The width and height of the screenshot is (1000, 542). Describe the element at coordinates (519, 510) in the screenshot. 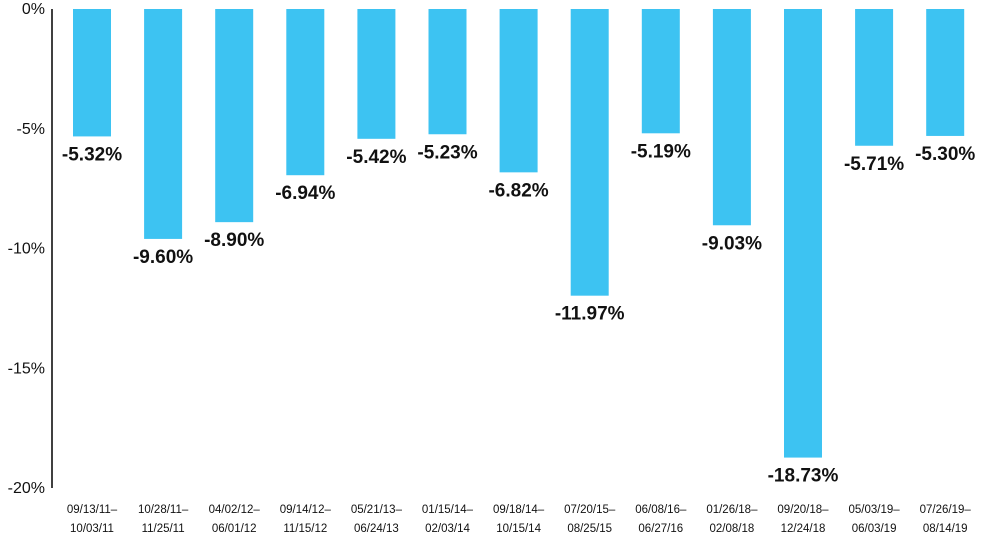

I see `x-category-label: 09/18/14–` at that location.